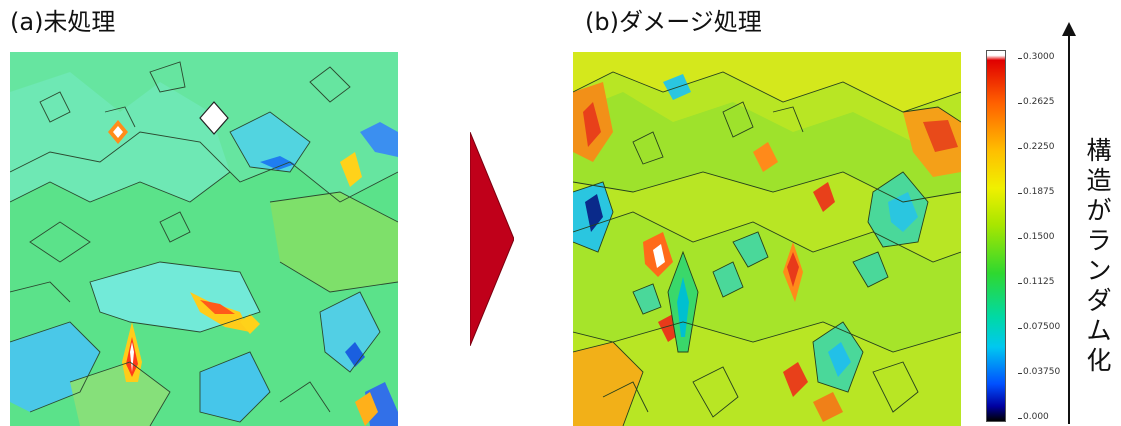  Describe the element at coordinates (1036, 57) in the screenshot. I see `colorbar-tick: 0.3000` at that location.